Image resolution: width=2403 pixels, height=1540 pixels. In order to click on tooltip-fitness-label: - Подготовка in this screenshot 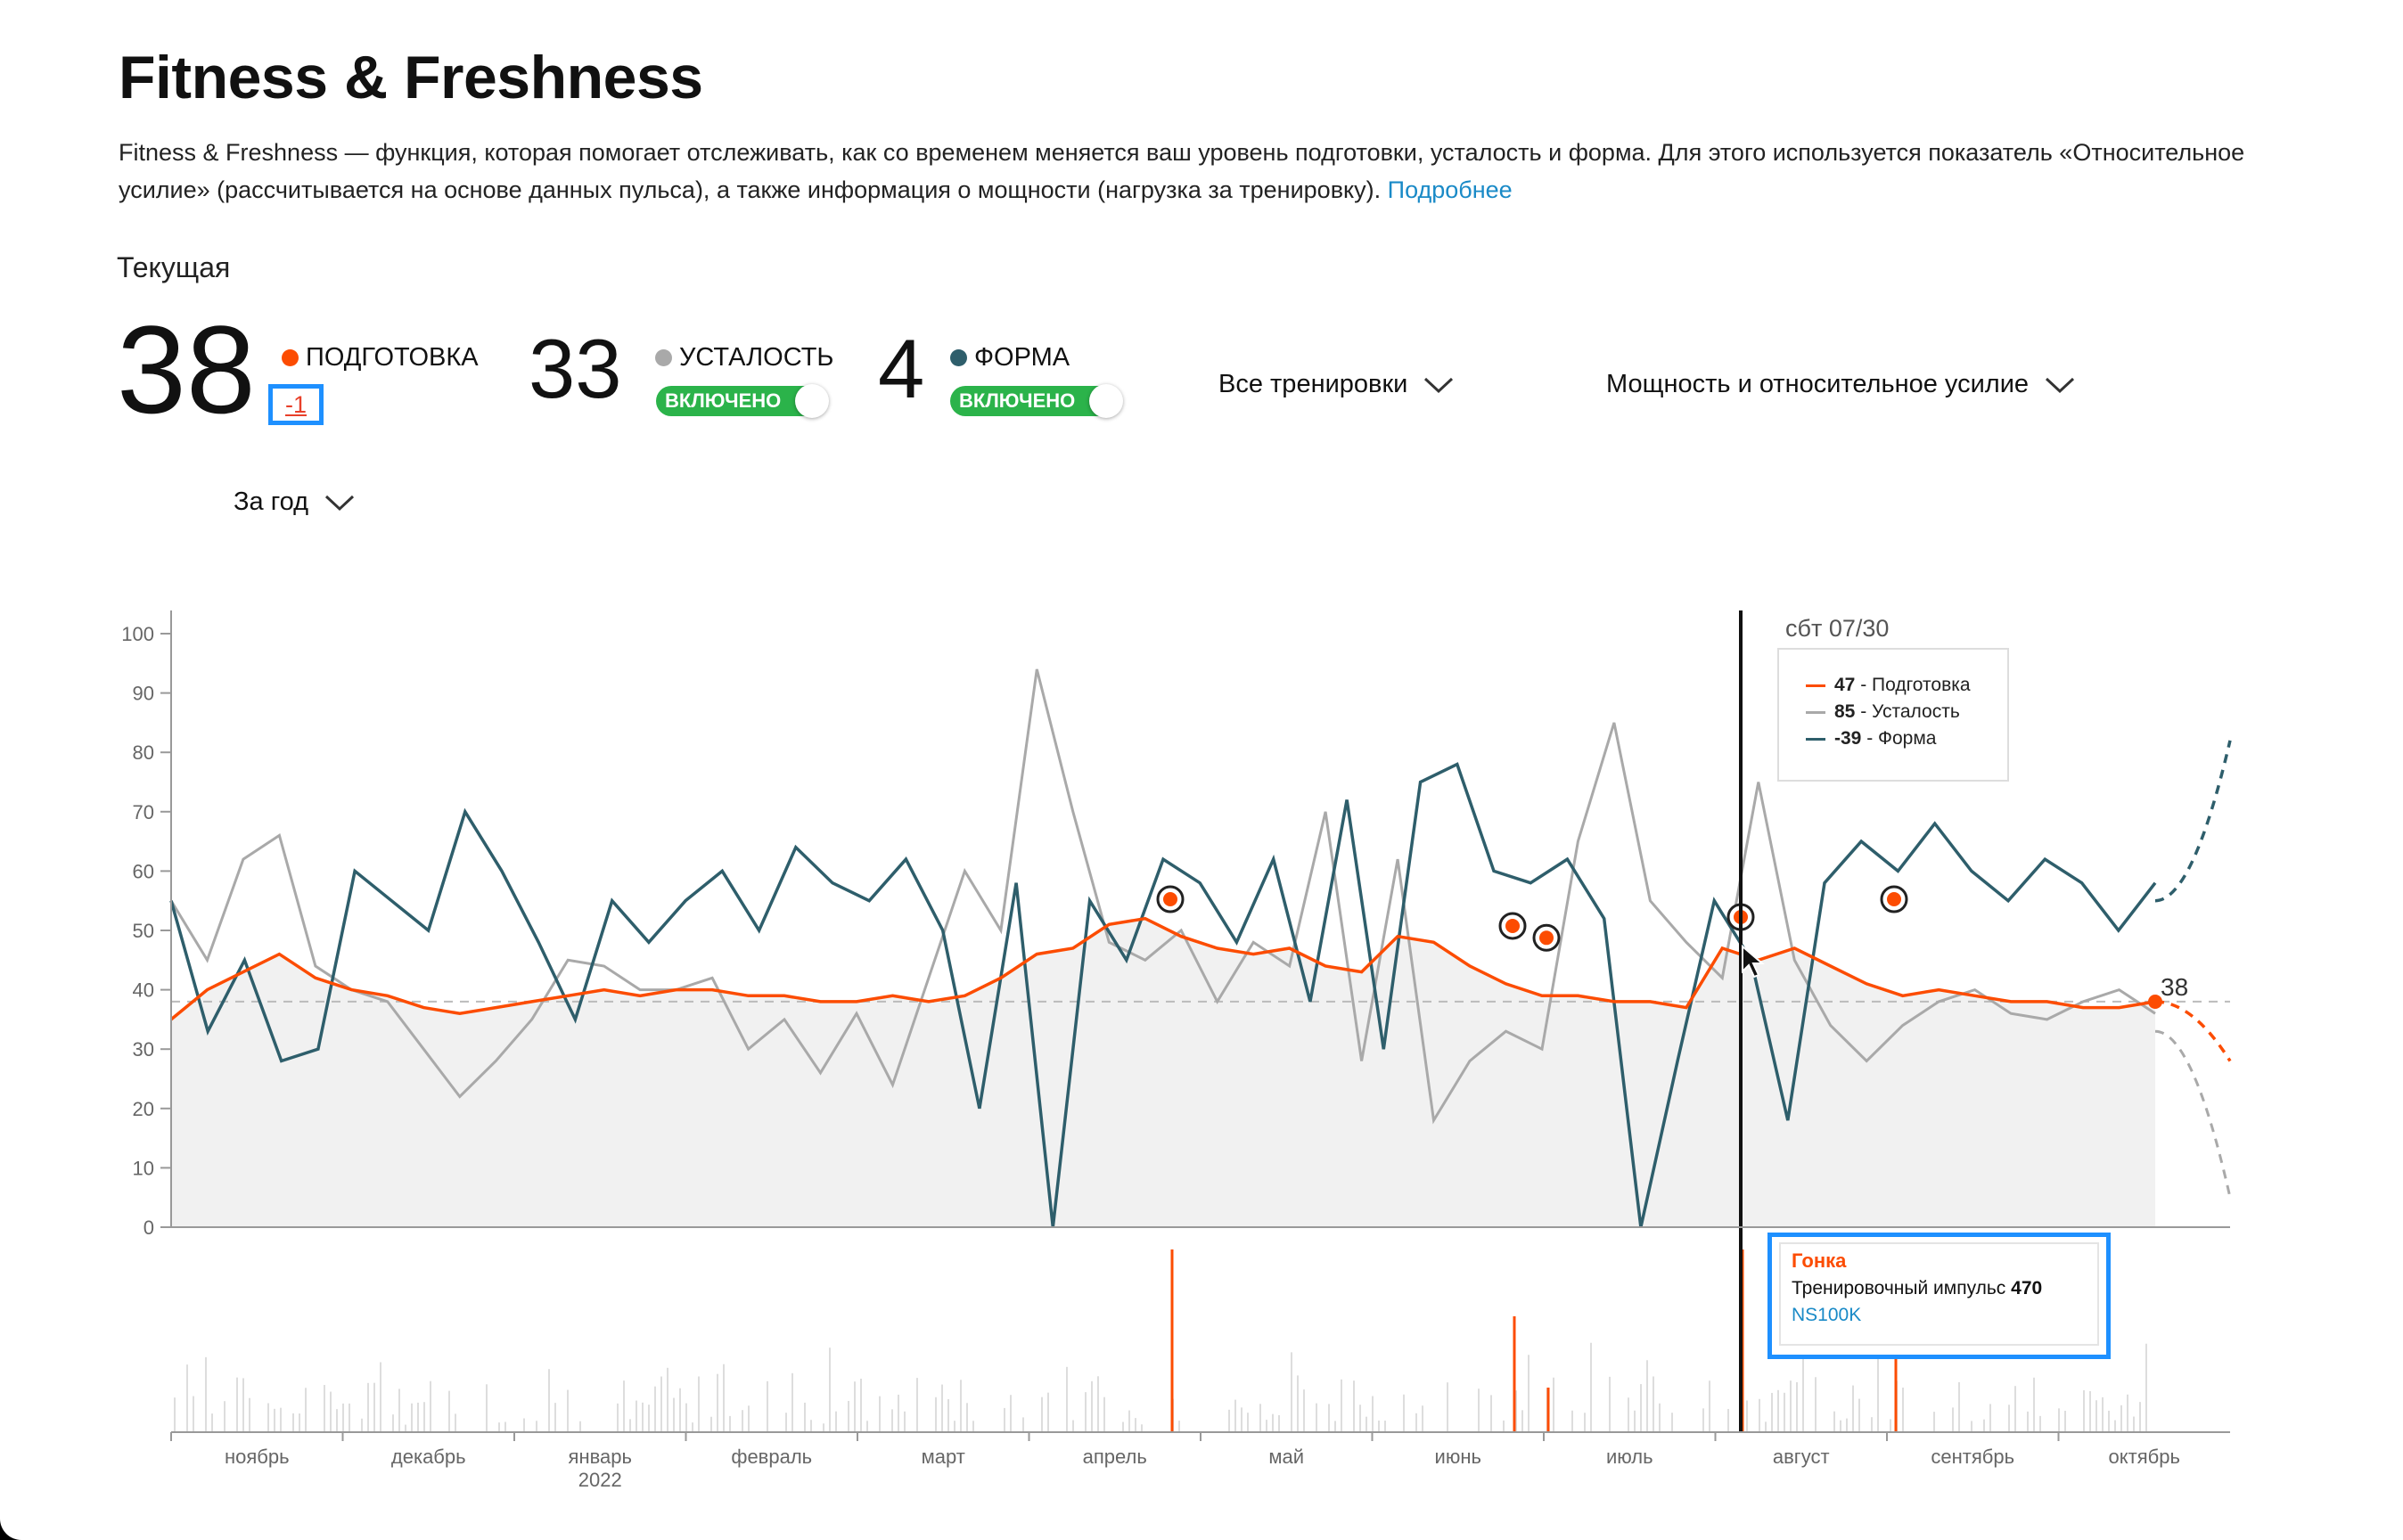, I will do `click(1915, 685)`.